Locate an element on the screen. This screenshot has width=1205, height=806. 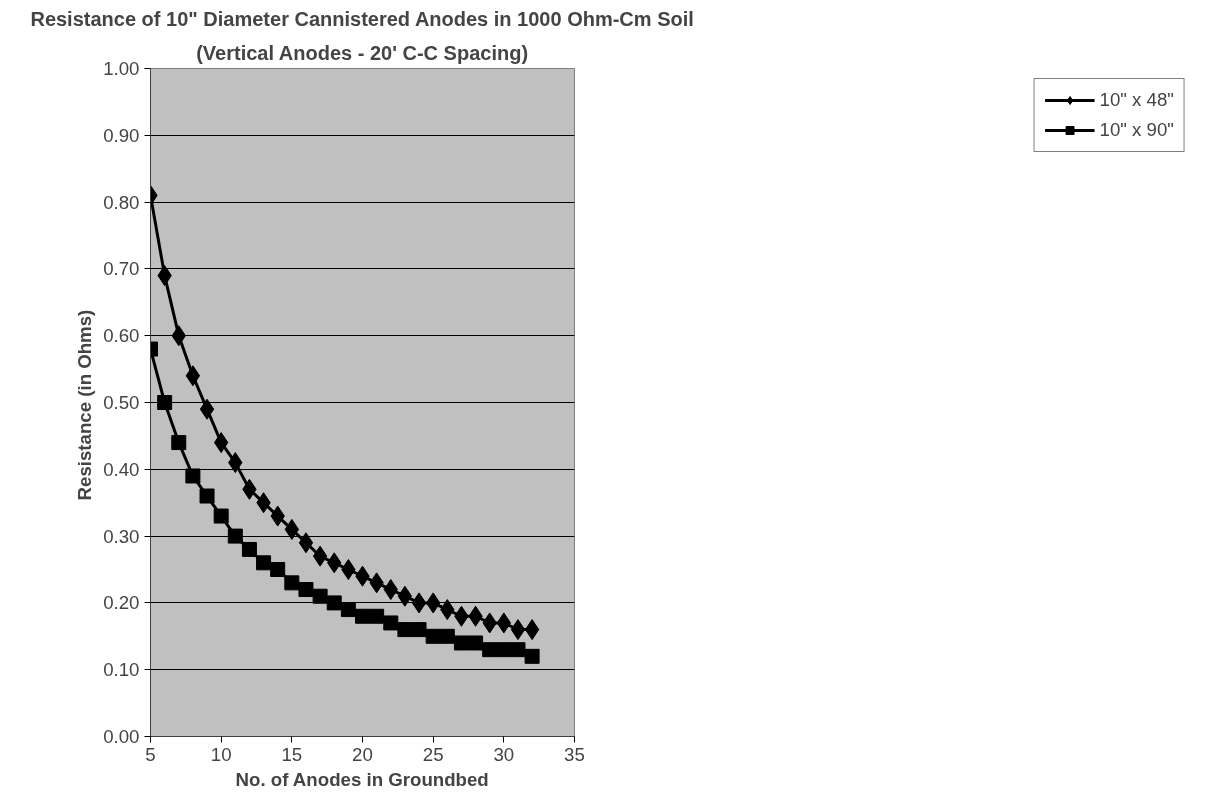
x-axis-title: No. of Anodes in Groundbed is located at coordinates (362, 779).